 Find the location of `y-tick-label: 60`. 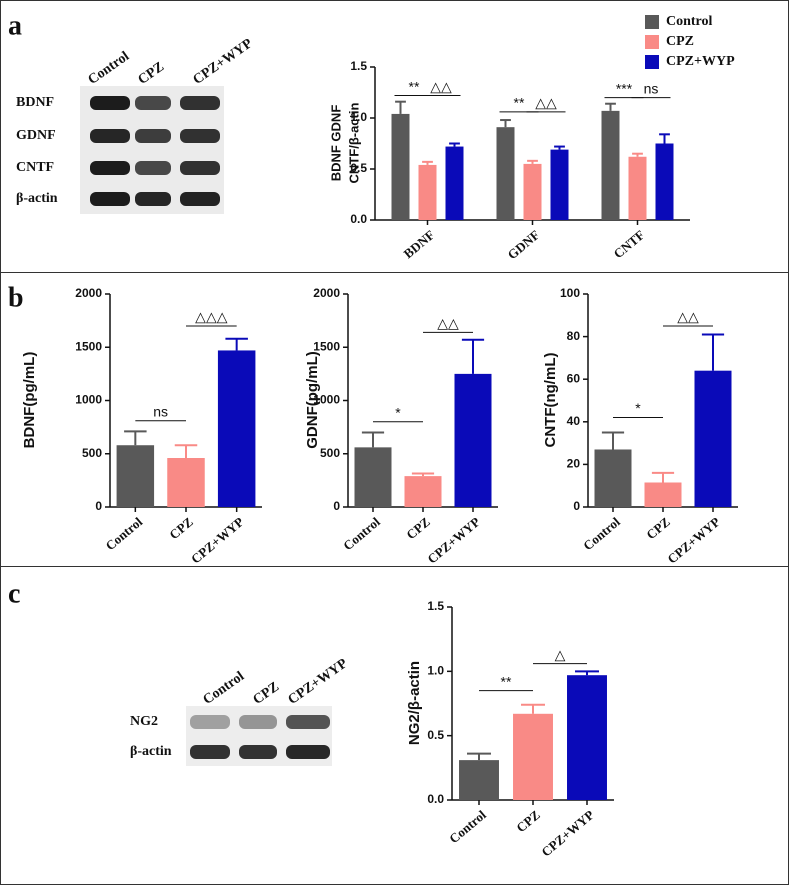

y-tick-label: 60 is located at coordinates (574, 378).